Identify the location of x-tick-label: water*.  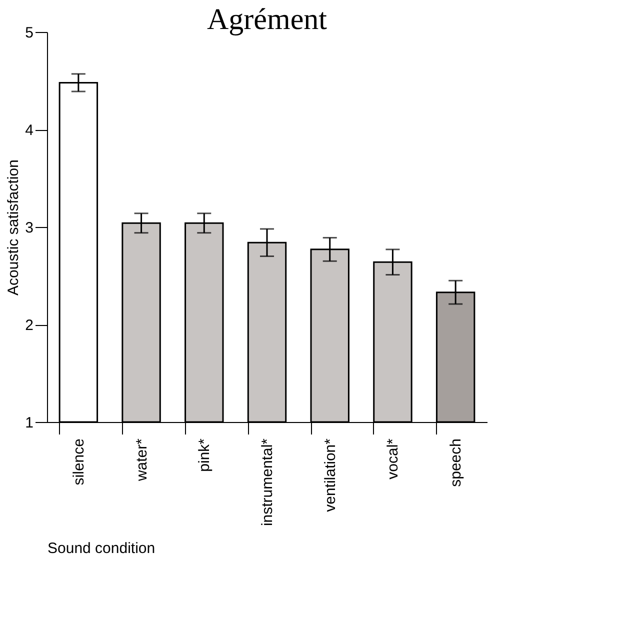
(141, 460).